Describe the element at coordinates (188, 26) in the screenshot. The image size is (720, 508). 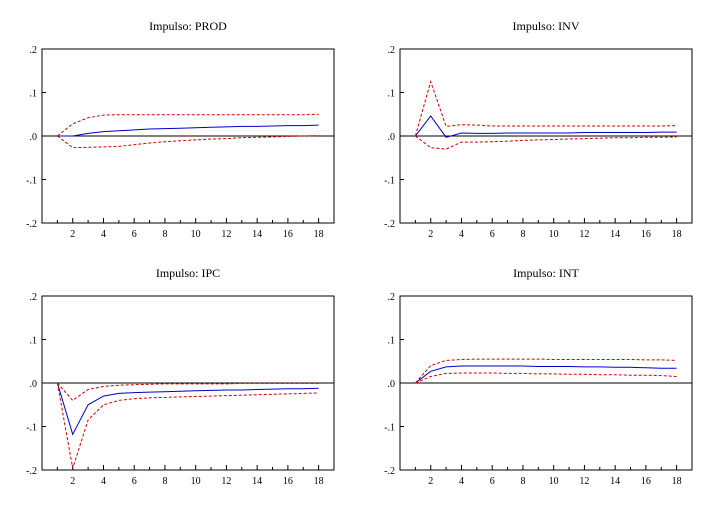
I see `chart-title: Impulso: PROD` at that location.